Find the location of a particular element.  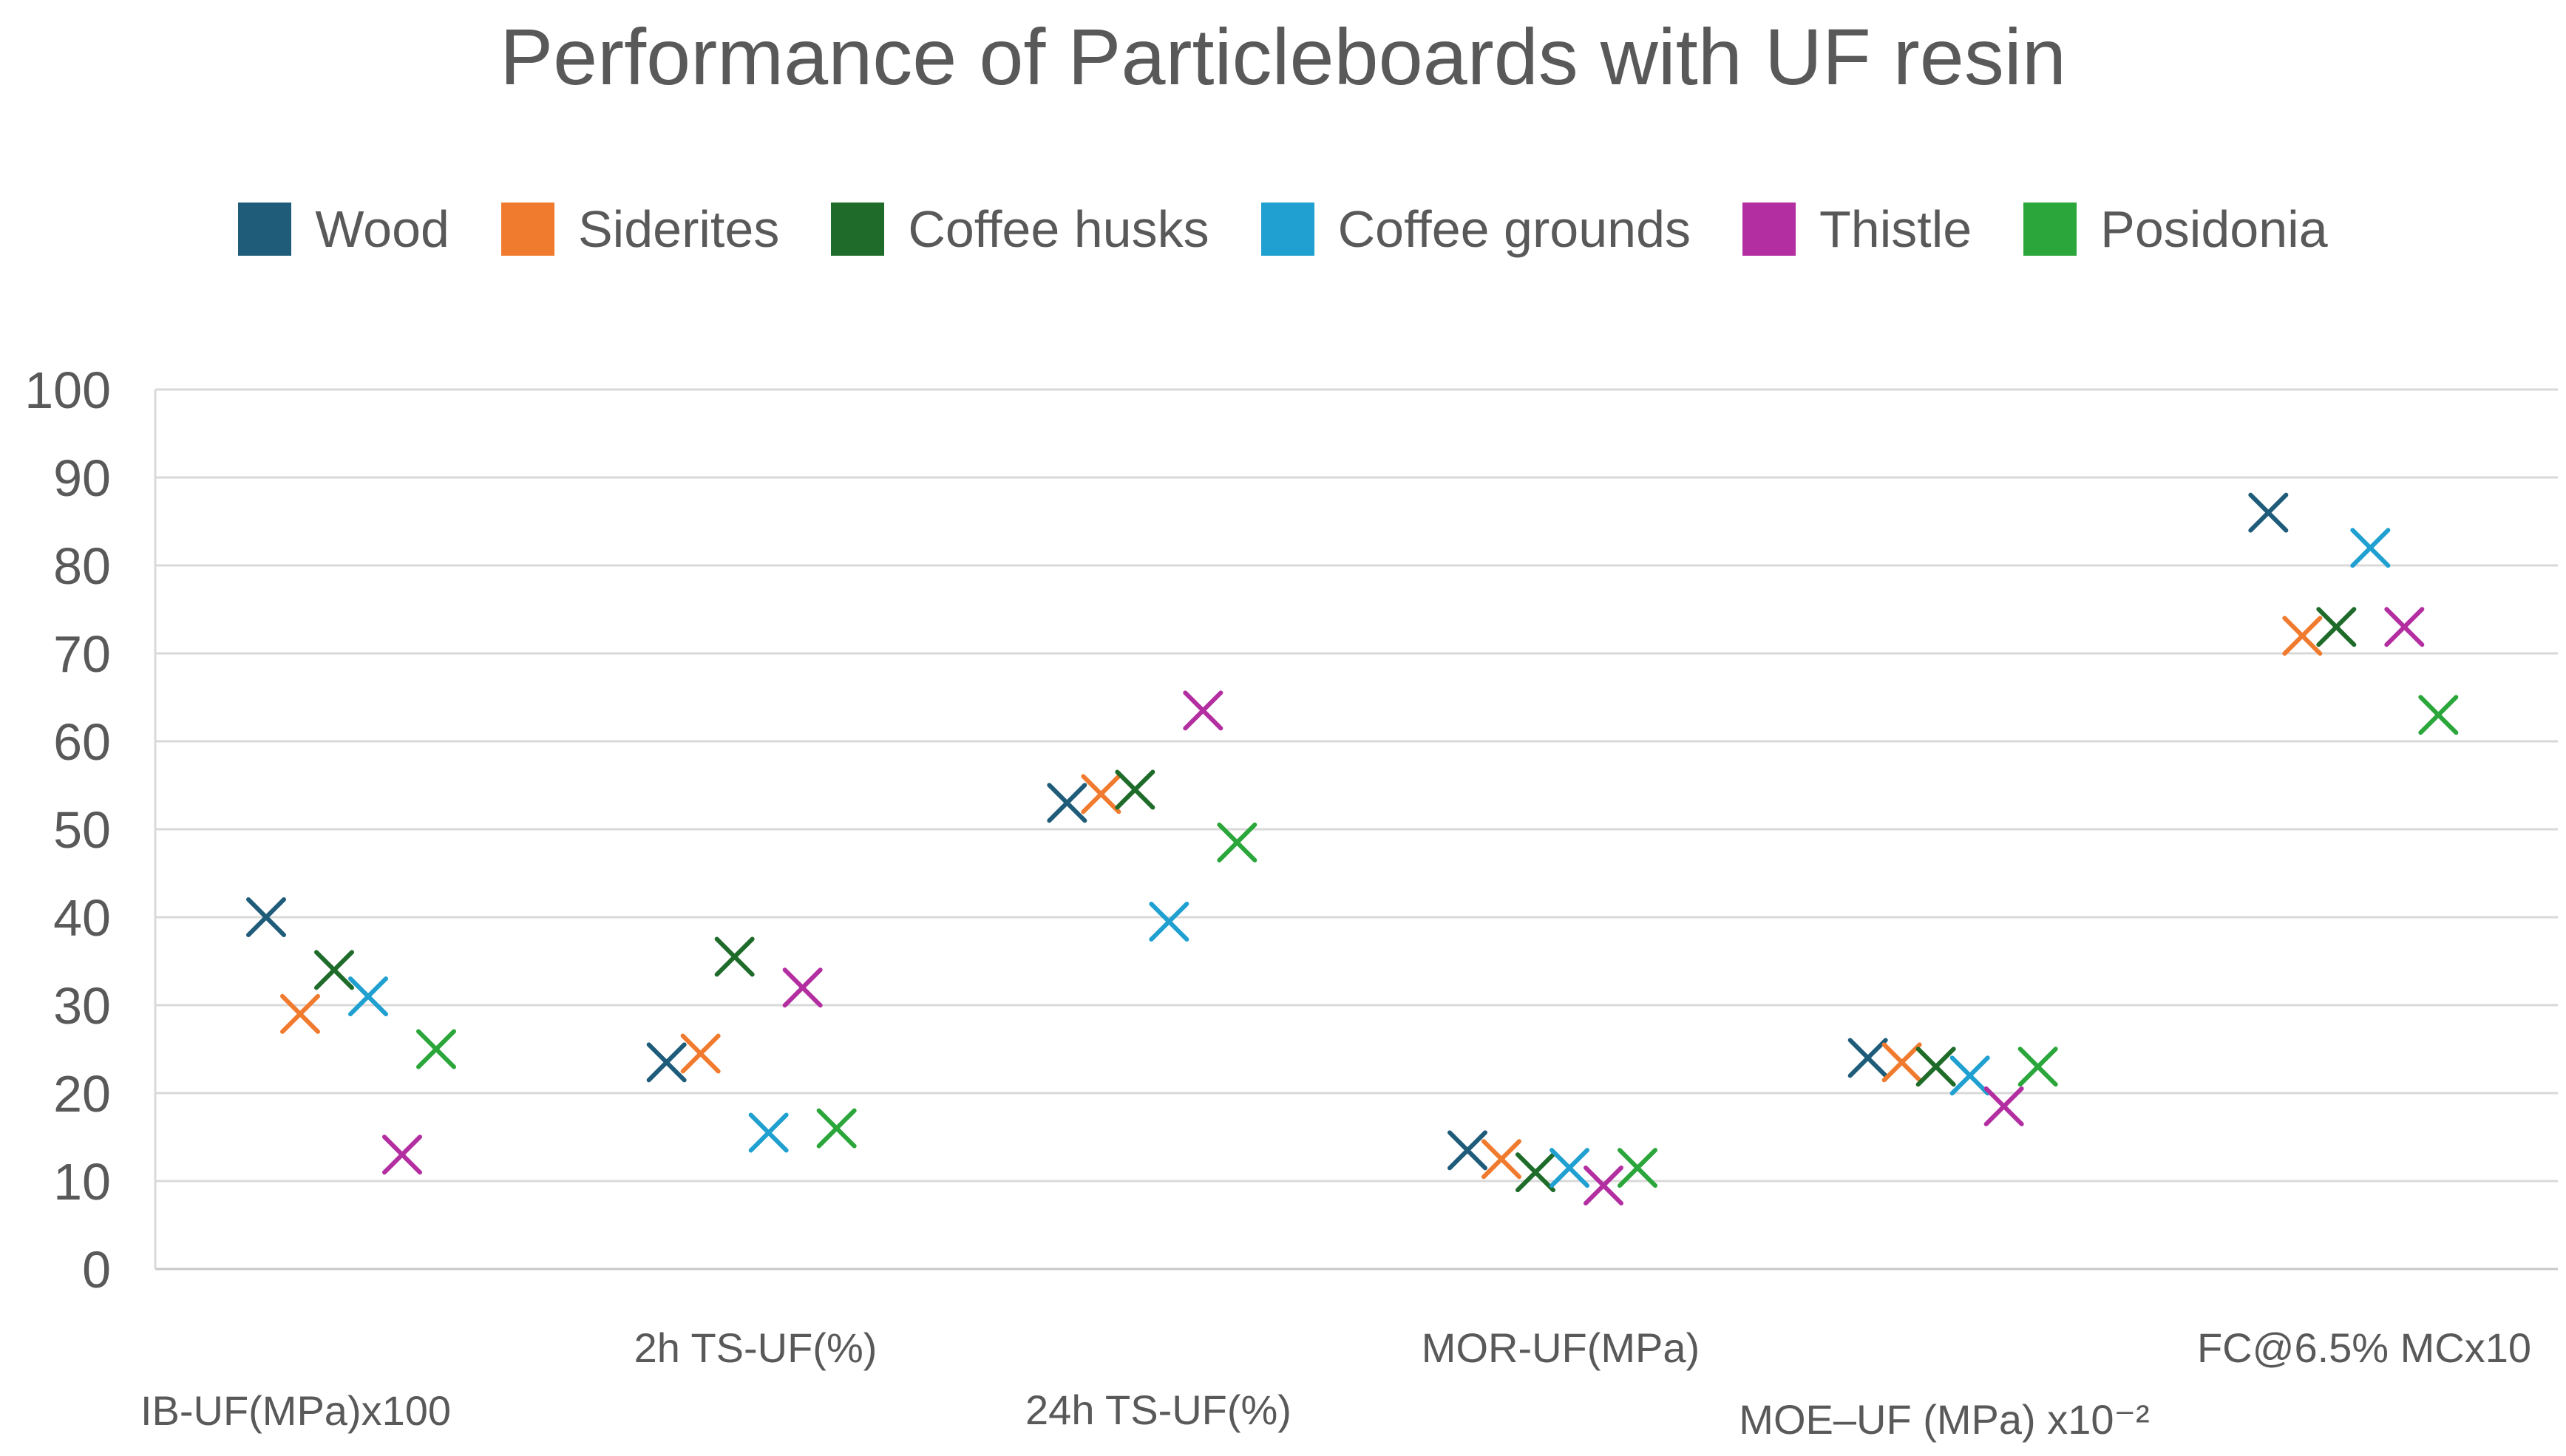

legend-label: Coffee husks is located at coordinates (1058, 229).